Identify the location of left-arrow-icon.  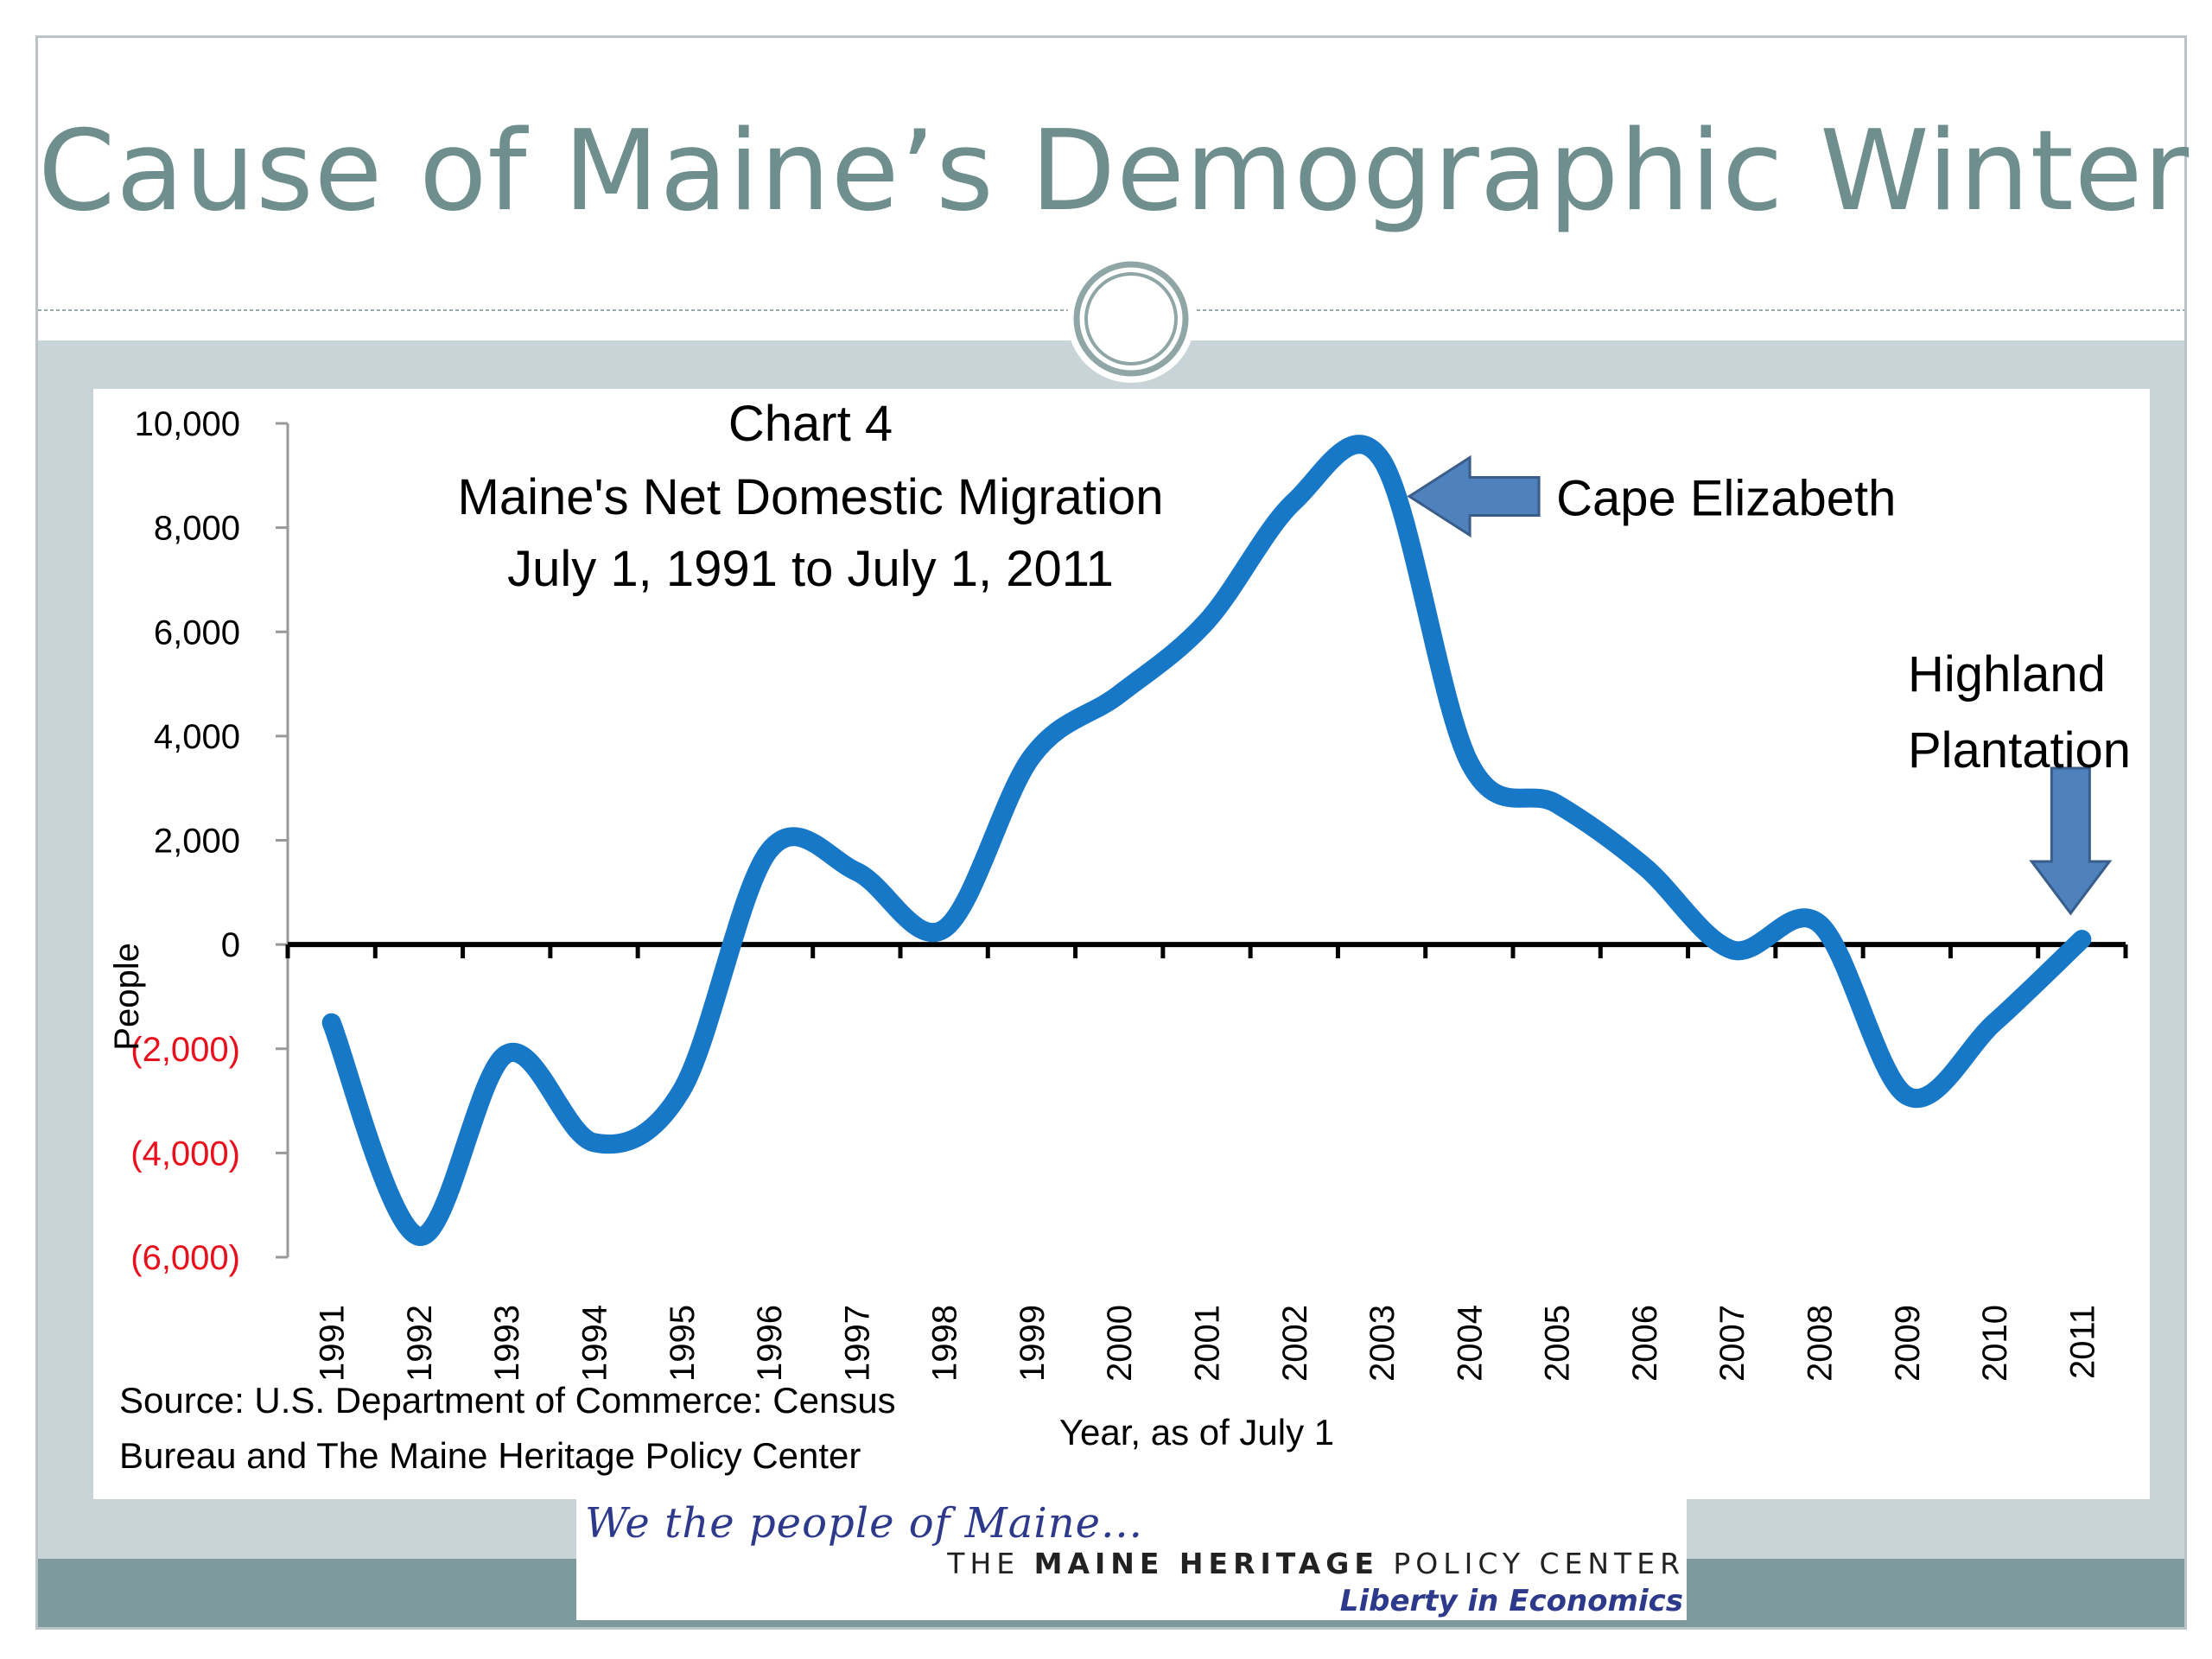
(1474, 496).